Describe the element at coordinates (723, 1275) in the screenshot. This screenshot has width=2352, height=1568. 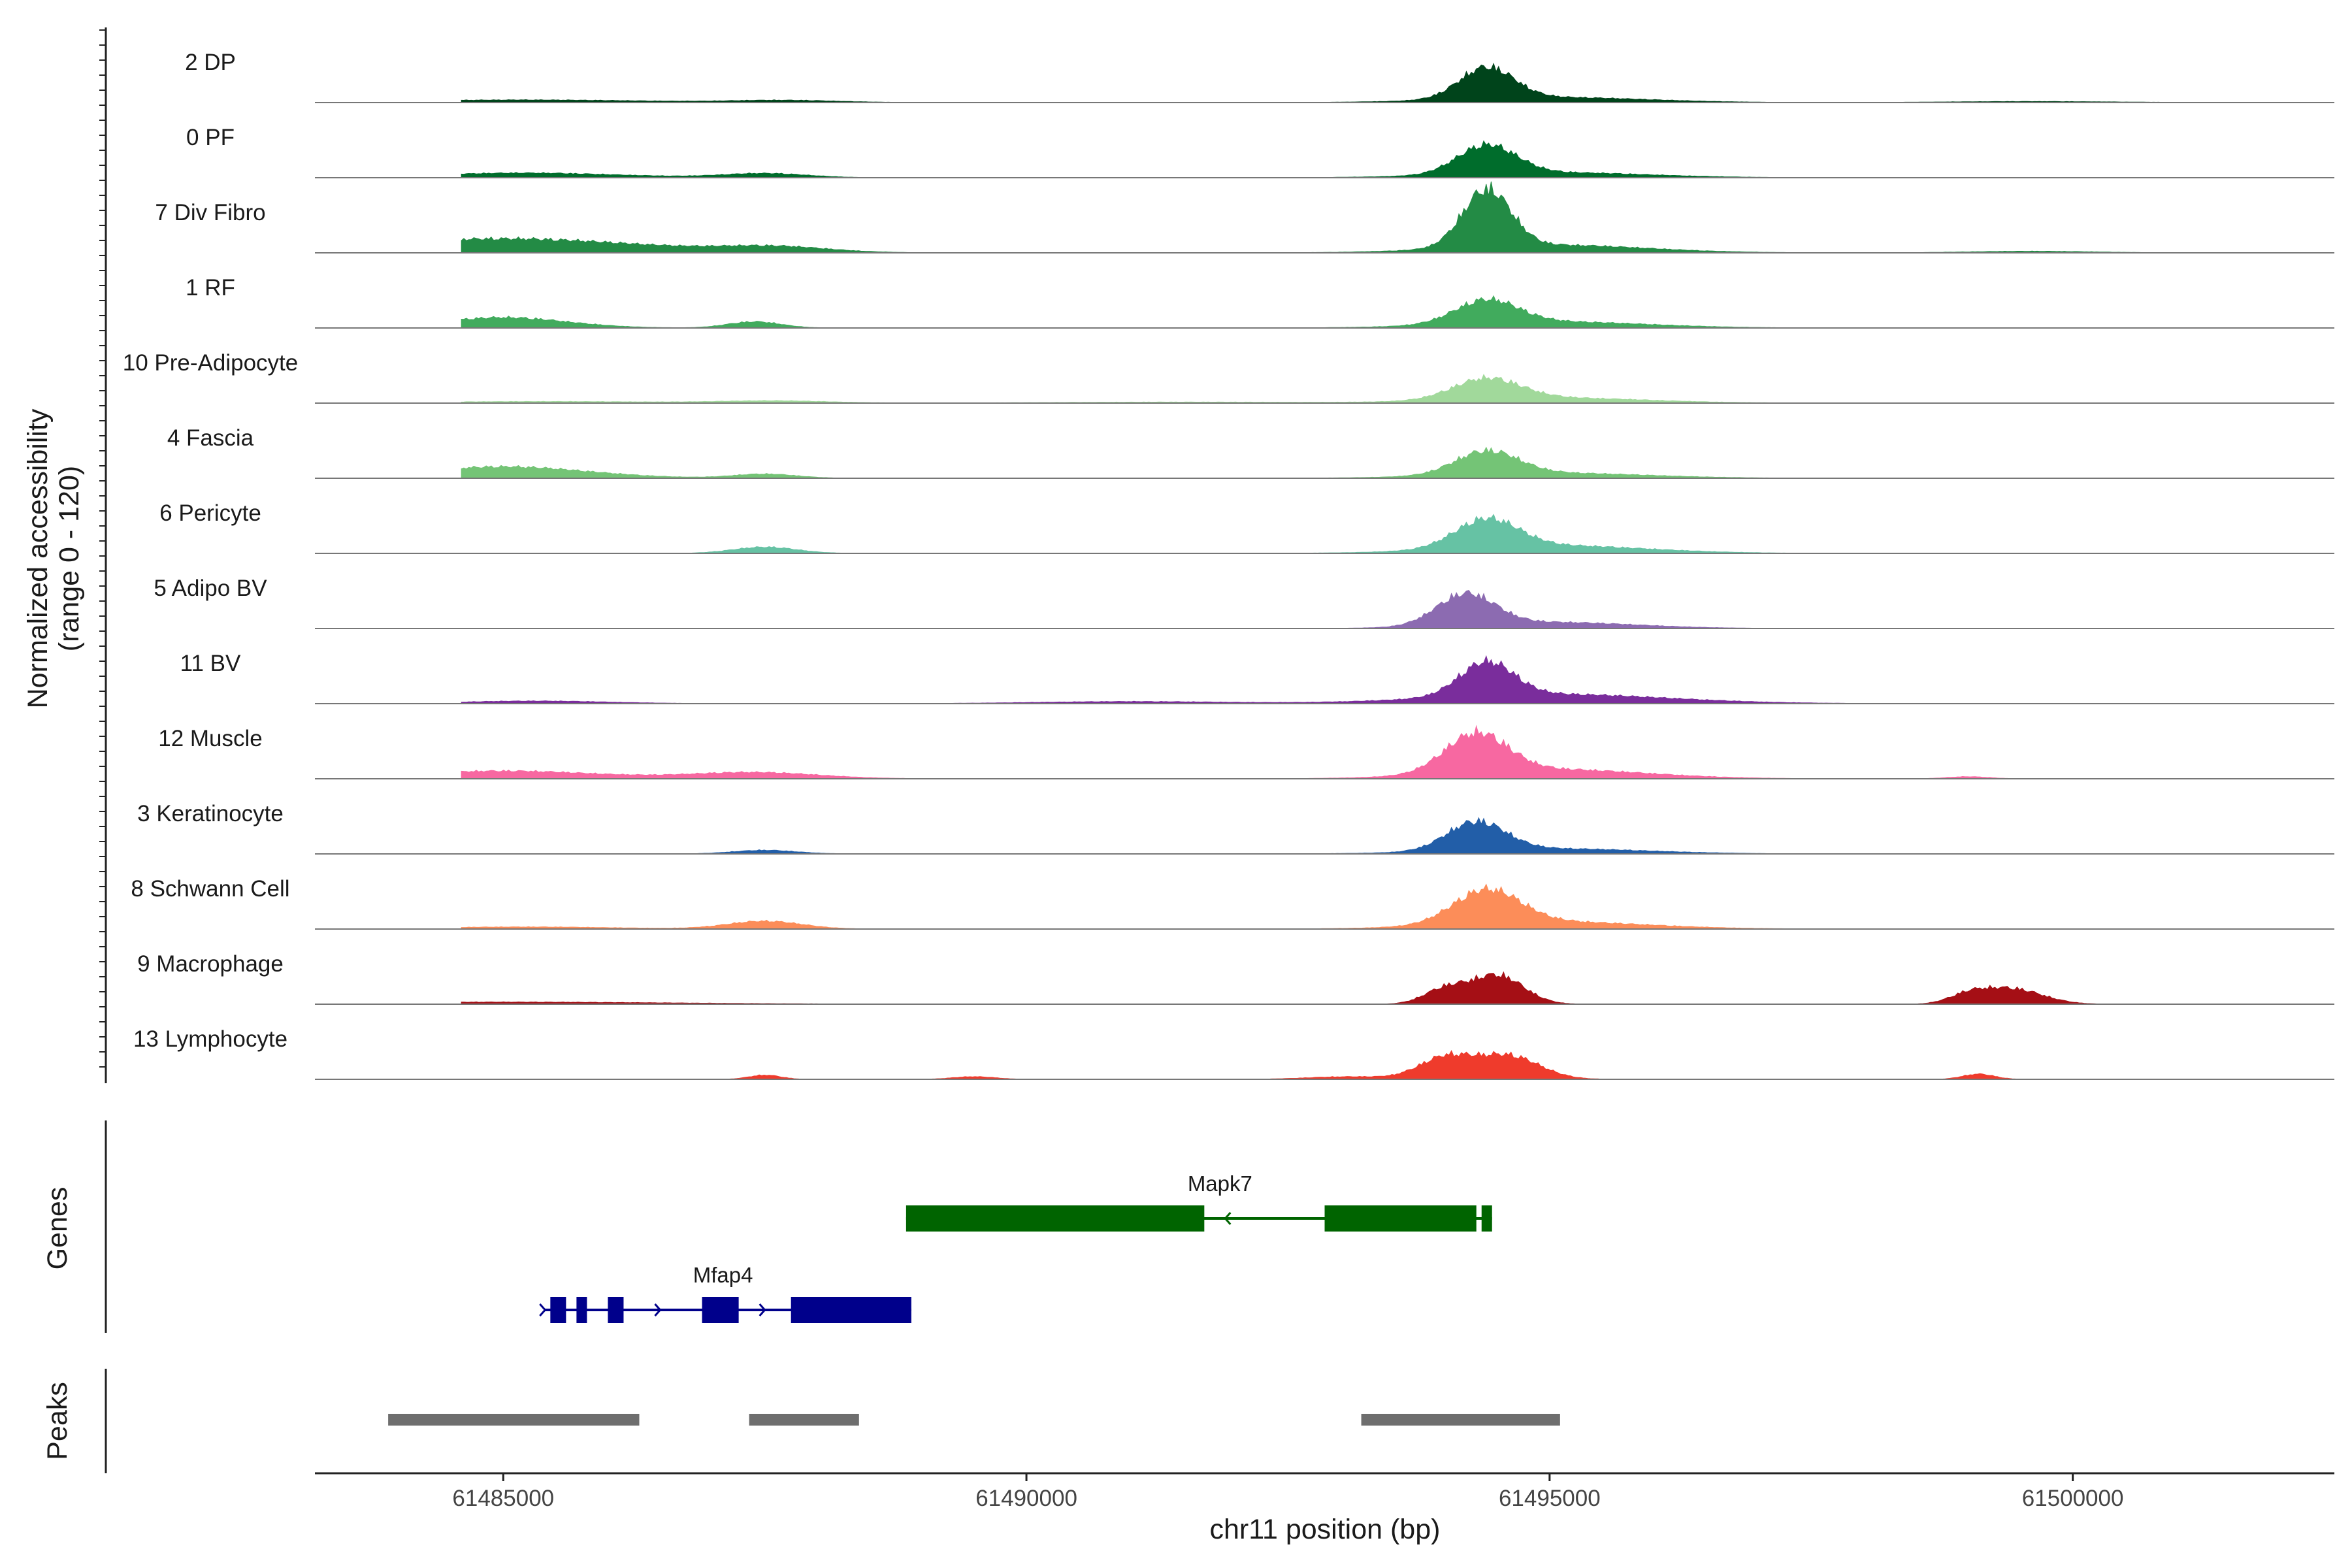
I see `gene-name-label: Mfap4` at that location.